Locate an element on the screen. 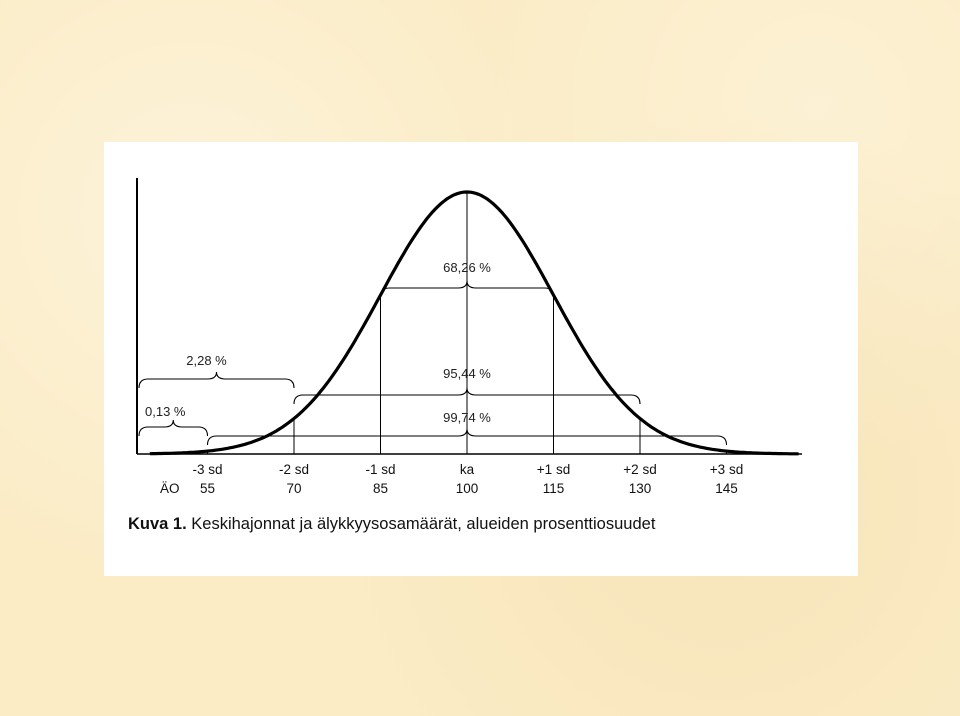 The image size is (960, 716). interval-label-3: 2,28 % is located at coordinates (206, 360).